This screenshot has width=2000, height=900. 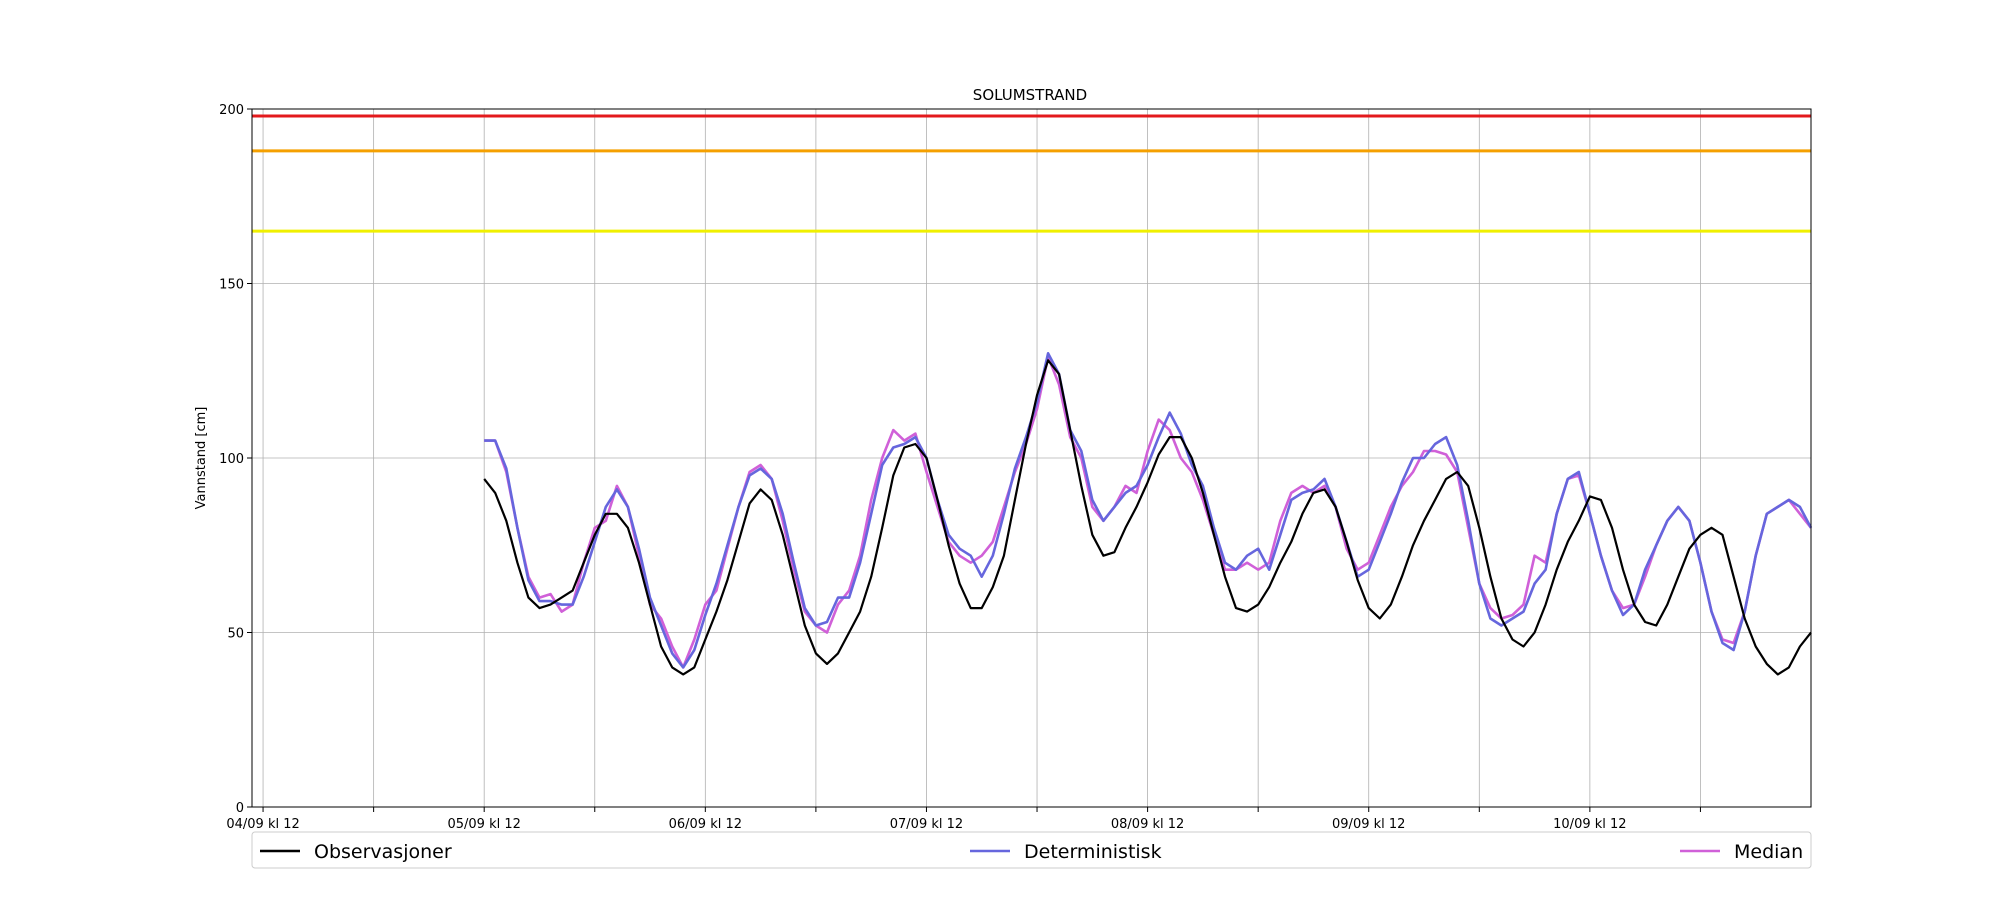 What do you see at coordinates (231, 459) in the screenshot?
I see `y-tick-label: 100` at bounding box center [231, 459].